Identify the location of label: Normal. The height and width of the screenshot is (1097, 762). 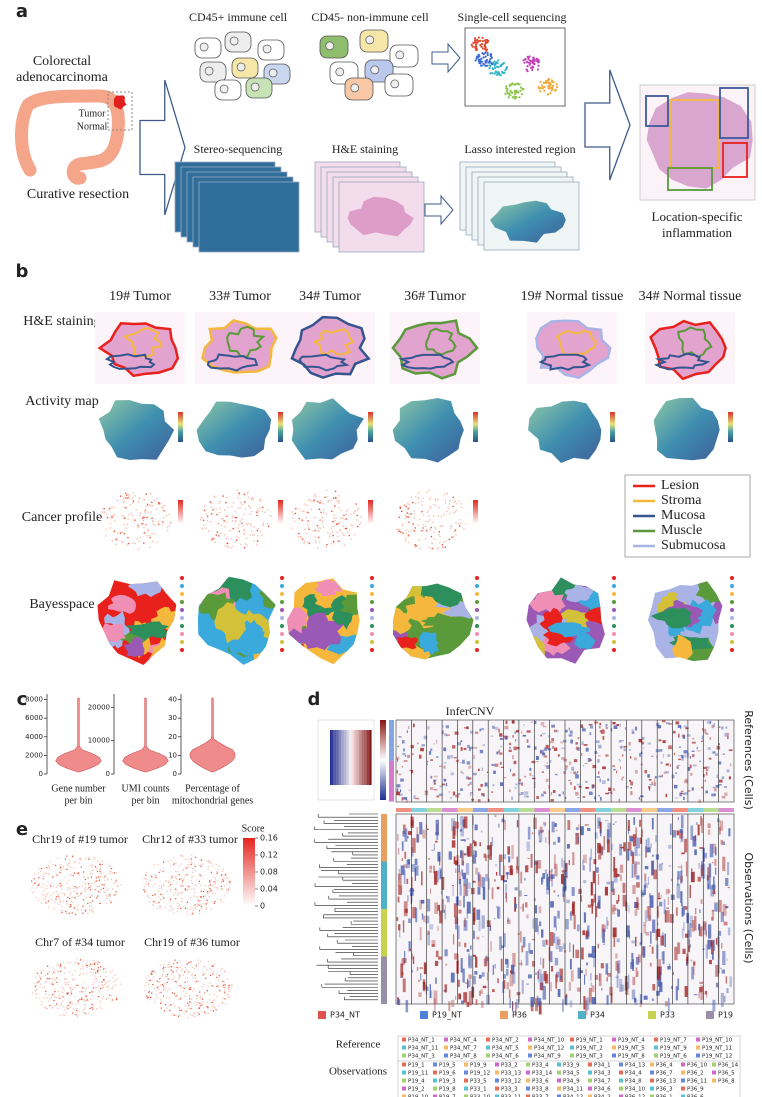
(92, 126).